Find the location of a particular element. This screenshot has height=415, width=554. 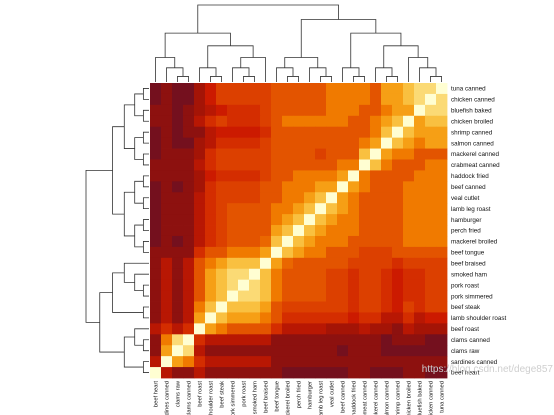

row-label: mackerel canned is located at coordinates (475, 154).